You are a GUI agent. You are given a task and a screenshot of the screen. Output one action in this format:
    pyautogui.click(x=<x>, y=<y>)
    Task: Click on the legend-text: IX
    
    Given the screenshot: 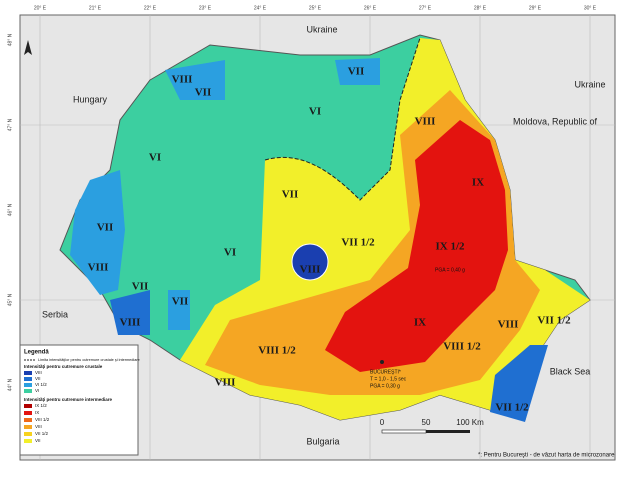 What is the action you would take?
    pyautogui.click(x=37, y=412)
    